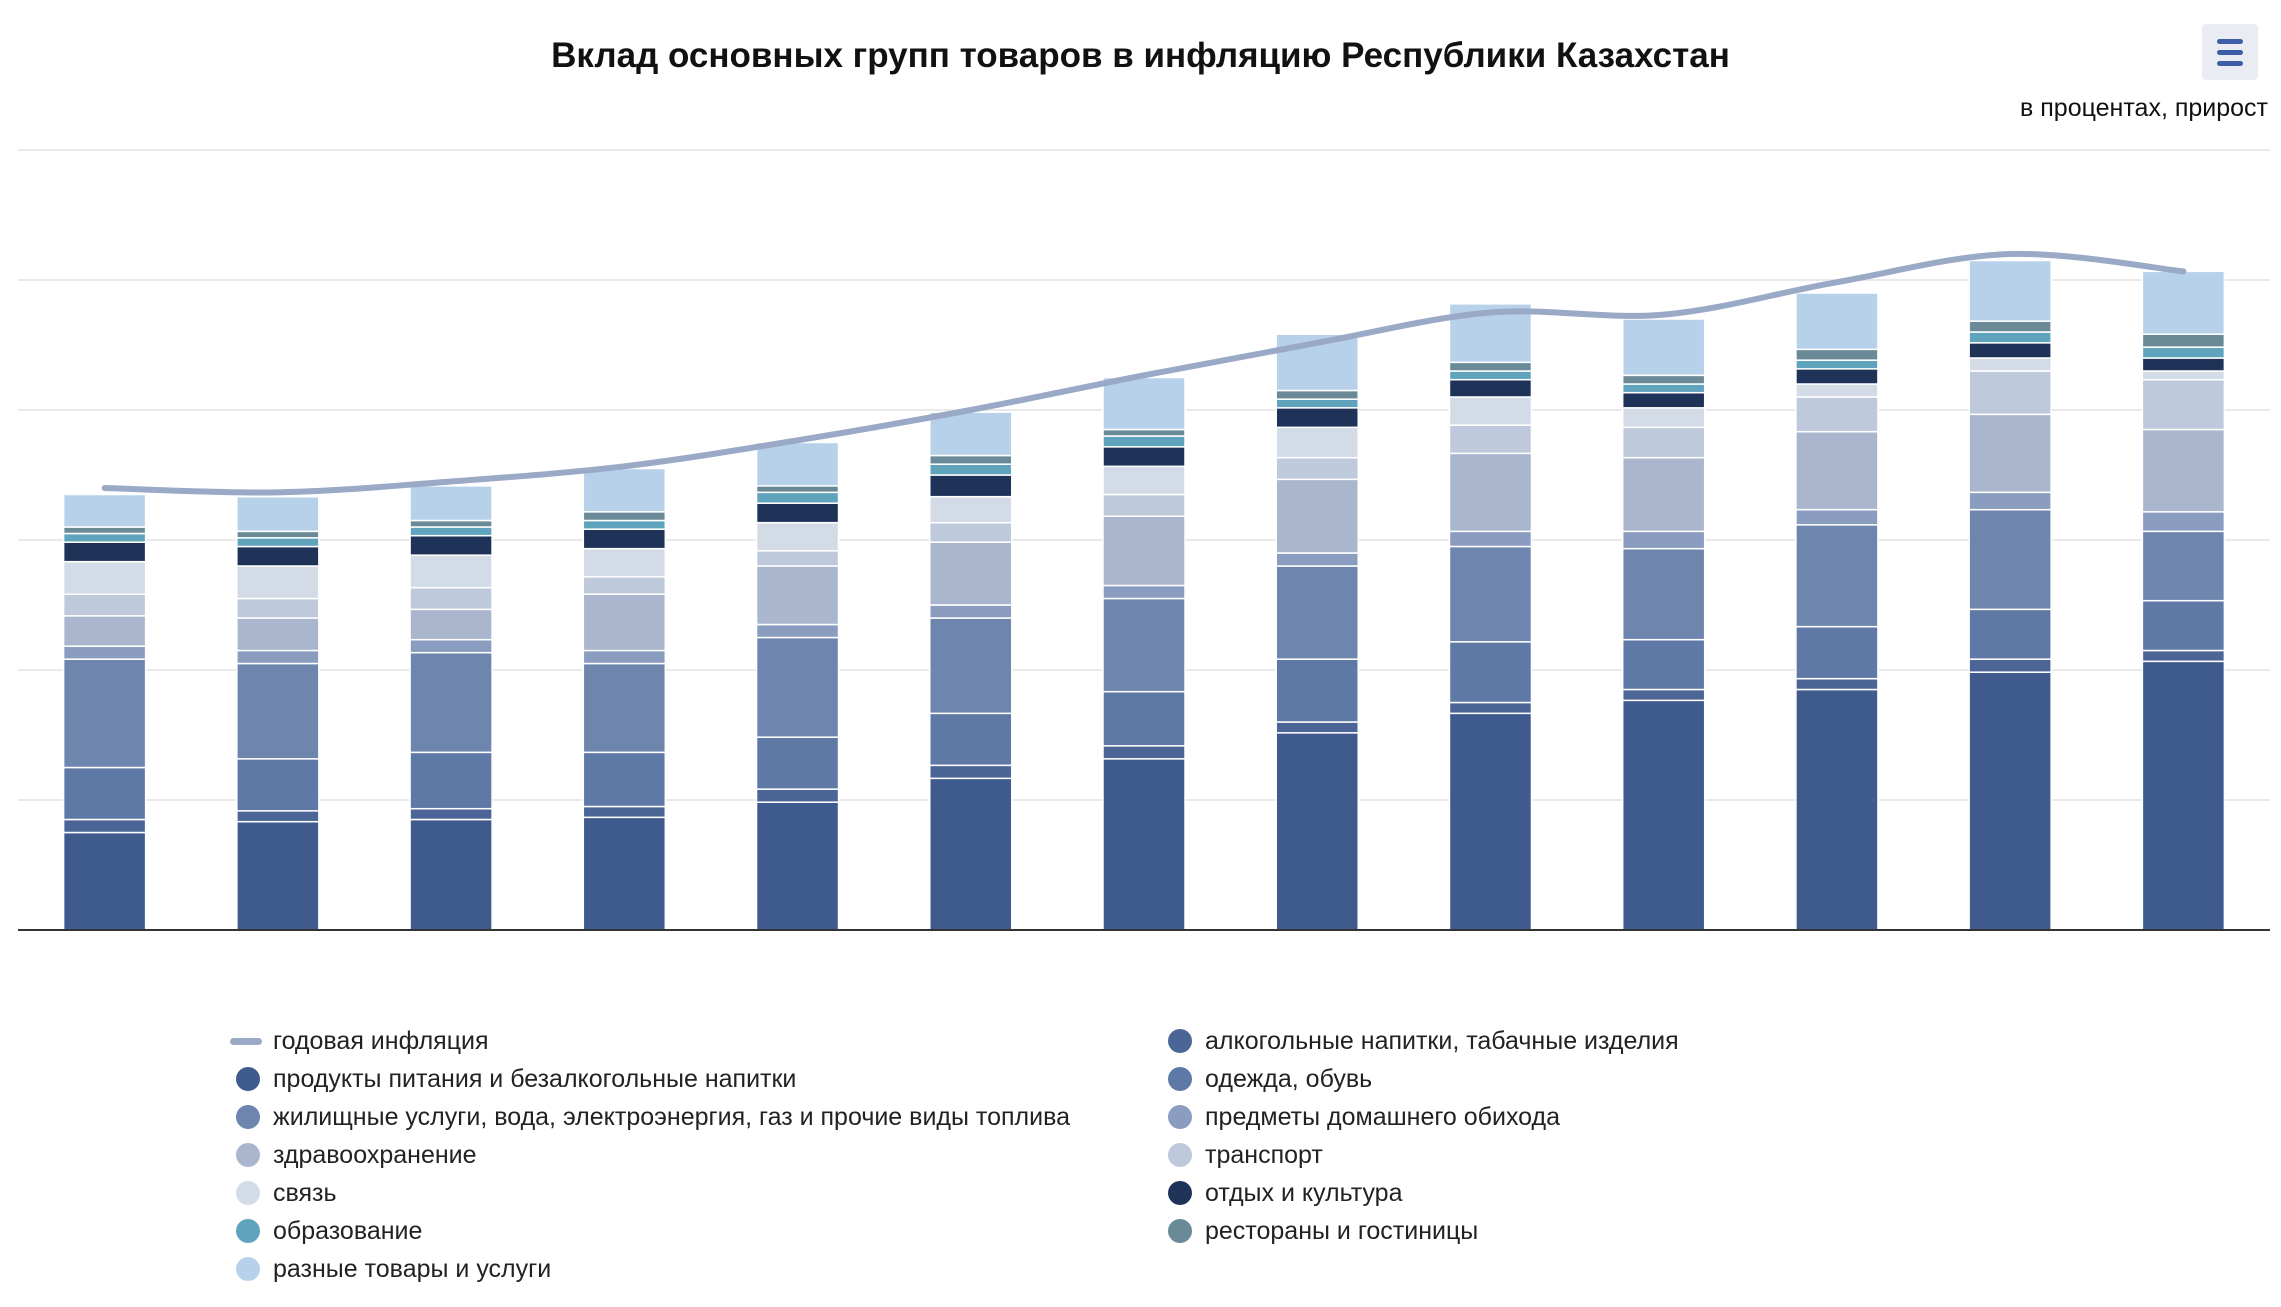 Image resolution: width=2281 pixels, height=1307 pixels. What do you see at coordinates (1289, 1079) in the screenshot?
I see `legend-label: одежда, обувь` at bounding box center [1289, 1079].